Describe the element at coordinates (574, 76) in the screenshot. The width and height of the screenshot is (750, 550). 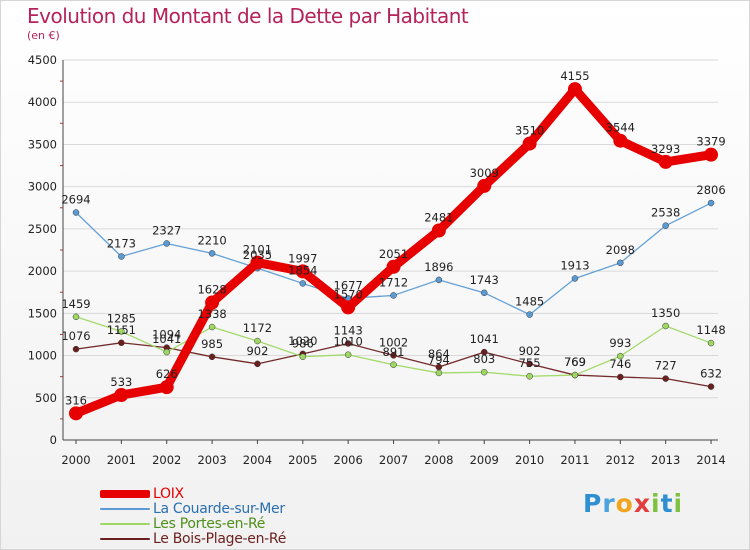
I see `data-label: 4155` at that location.